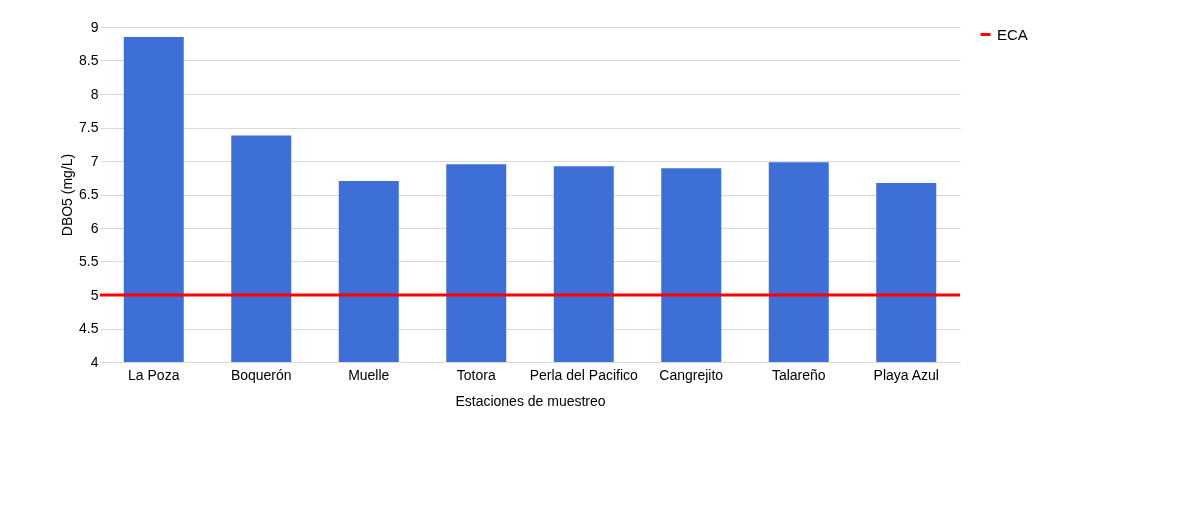 This screenshot has width=1179, height=507. Describe the element at coordinates (530, 400) in the screenshot. I see `x-axis-title: Estaciones de muestreo` at that location.